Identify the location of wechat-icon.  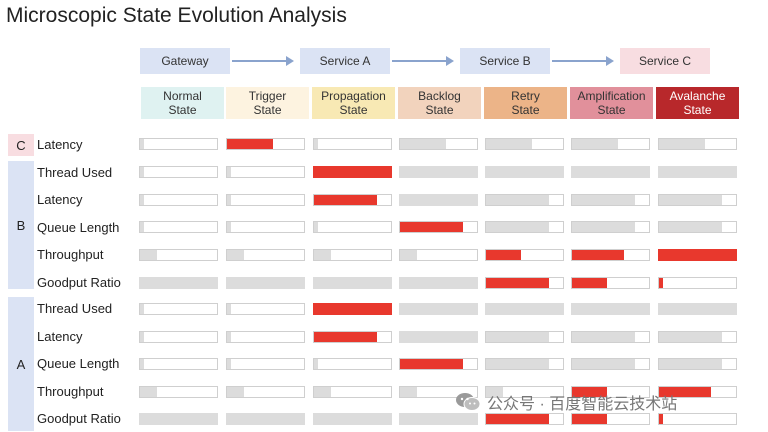
(468, 402).